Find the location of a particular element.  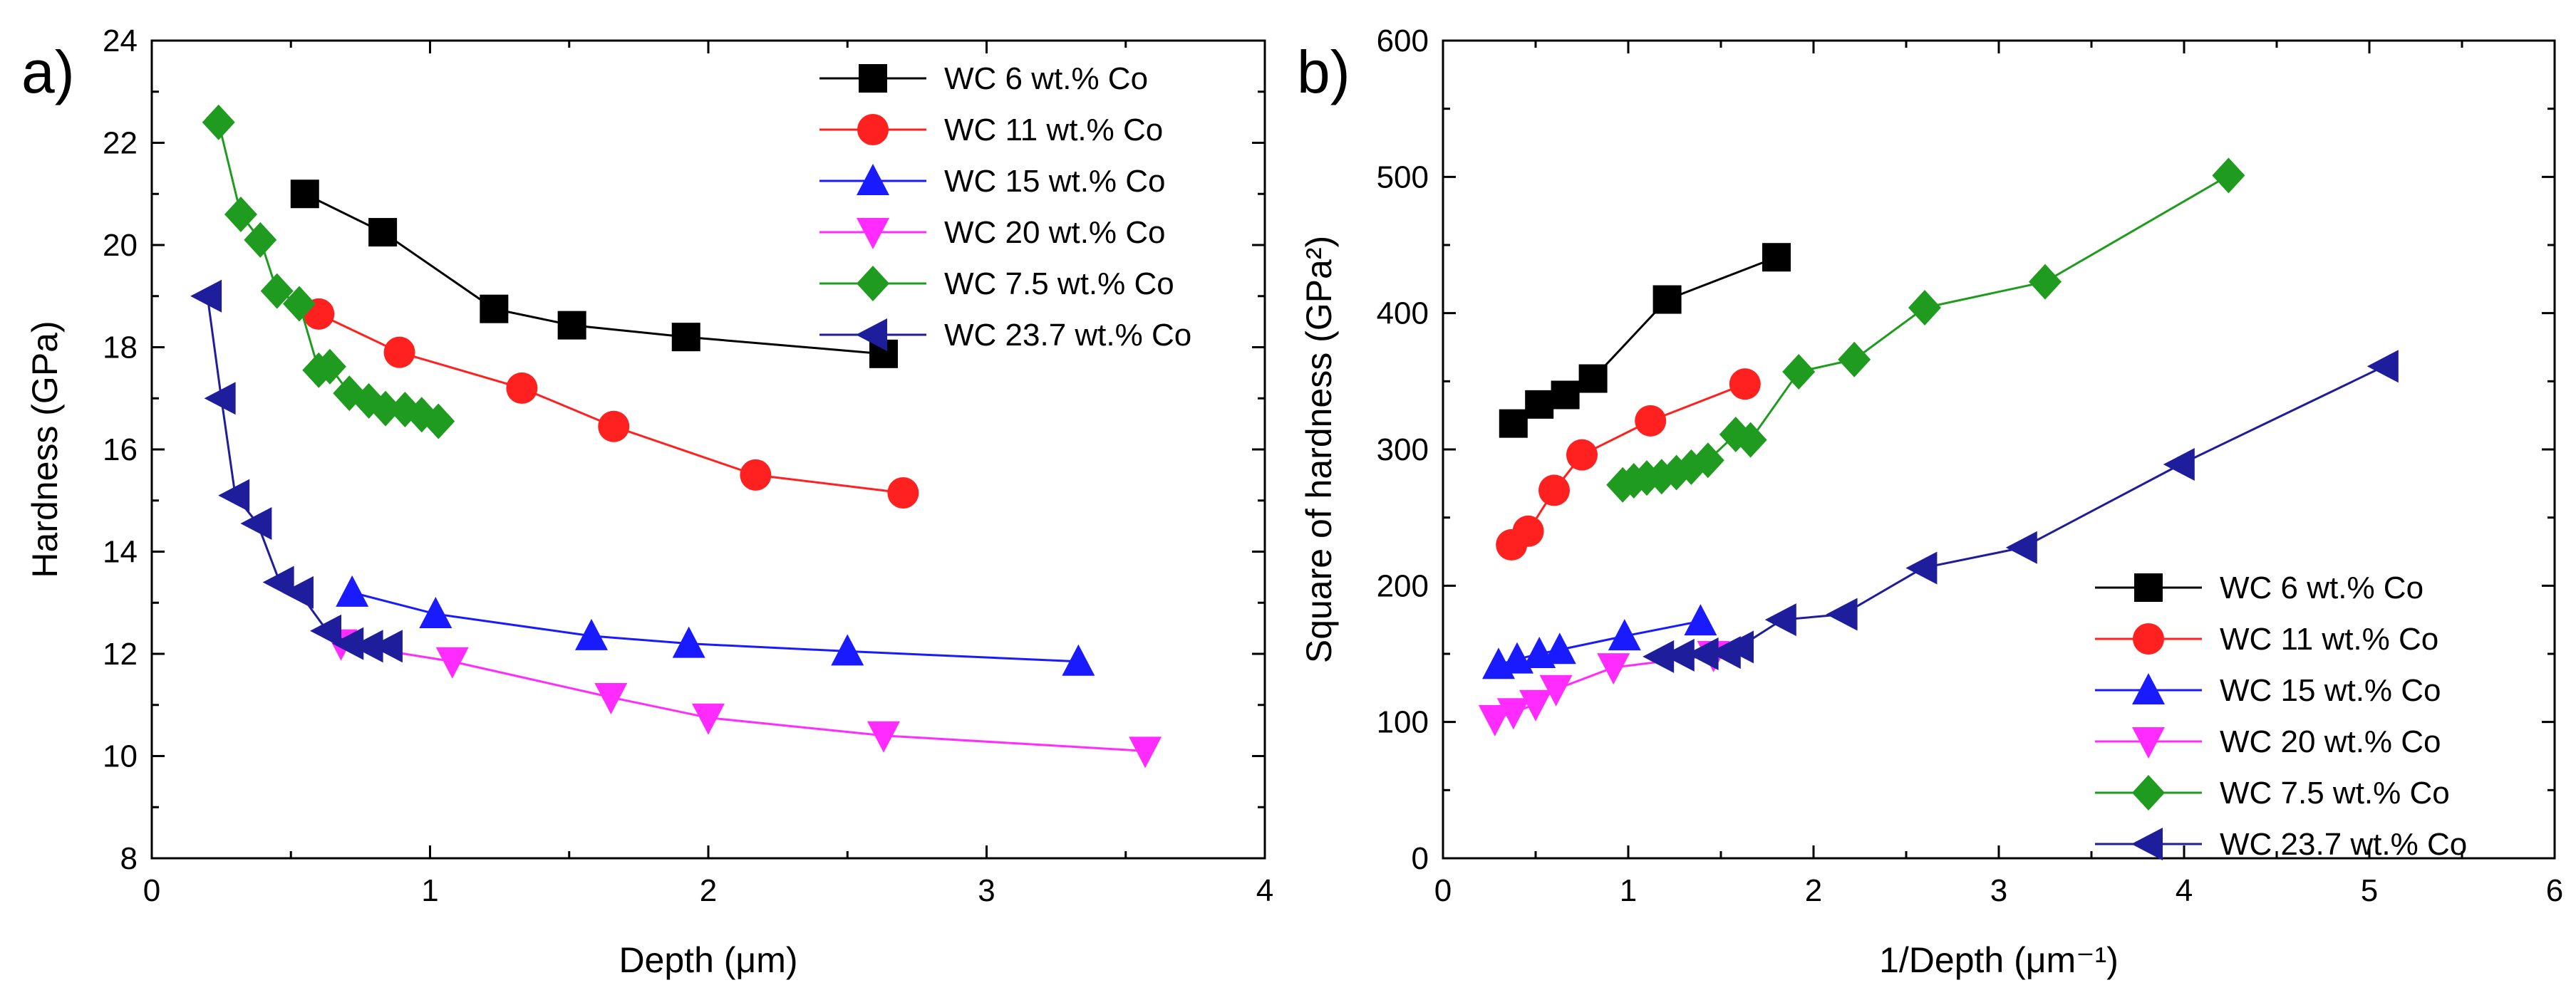

x-tick-label: 6 is located at coordinates (2555, 890).